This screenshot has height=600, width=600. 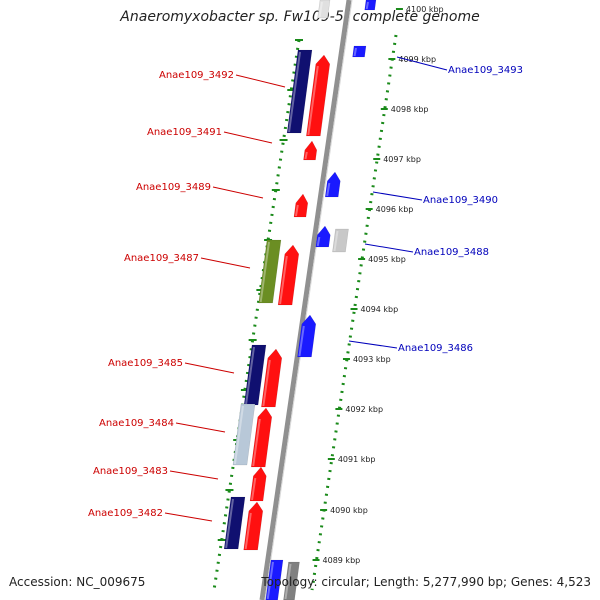 What do you see at coordinates (125, 513) in the screenshot?
I see `gene-label-forward: Anae109_3482` at bounding box center [125, 513].